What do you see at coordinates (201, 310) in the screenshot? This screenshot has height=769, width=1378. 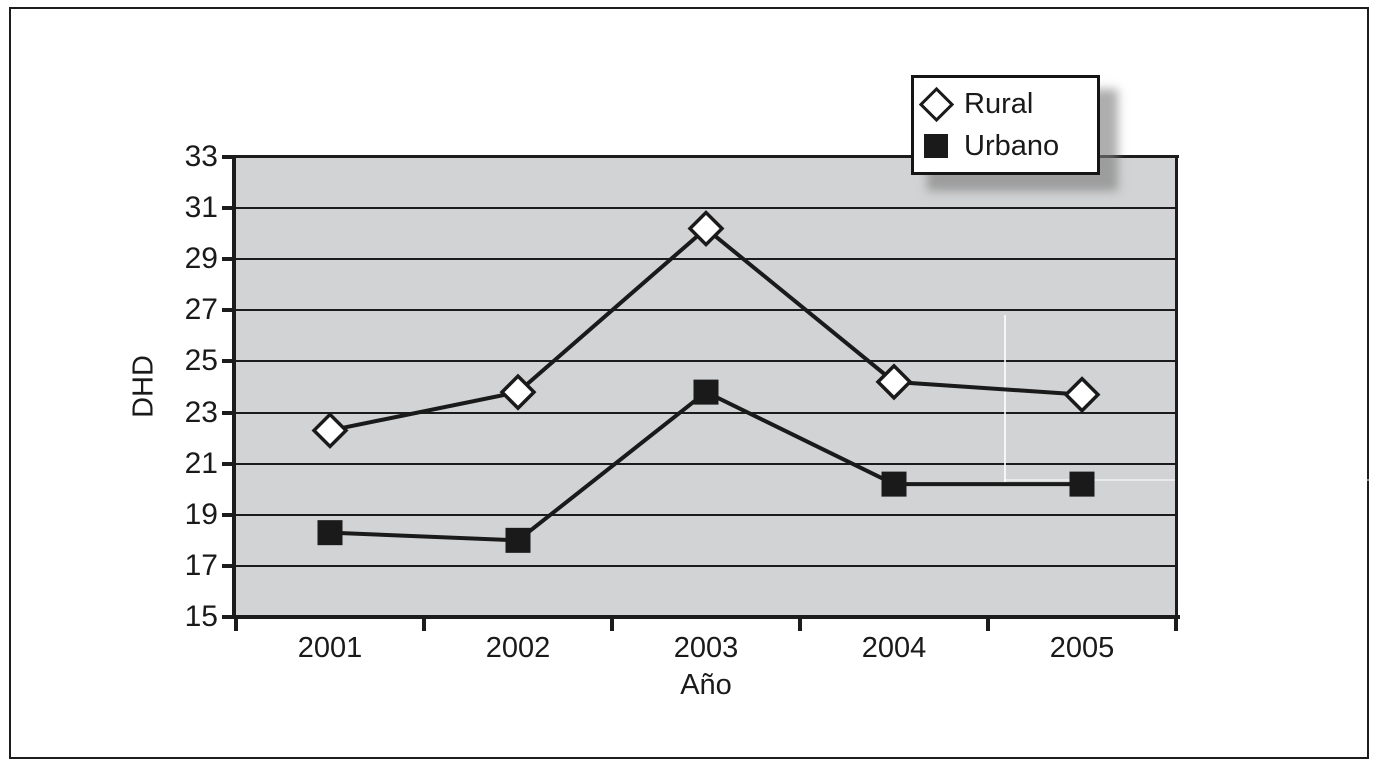 I see `y-tick-label: 27` at bounding box center [201, 310].